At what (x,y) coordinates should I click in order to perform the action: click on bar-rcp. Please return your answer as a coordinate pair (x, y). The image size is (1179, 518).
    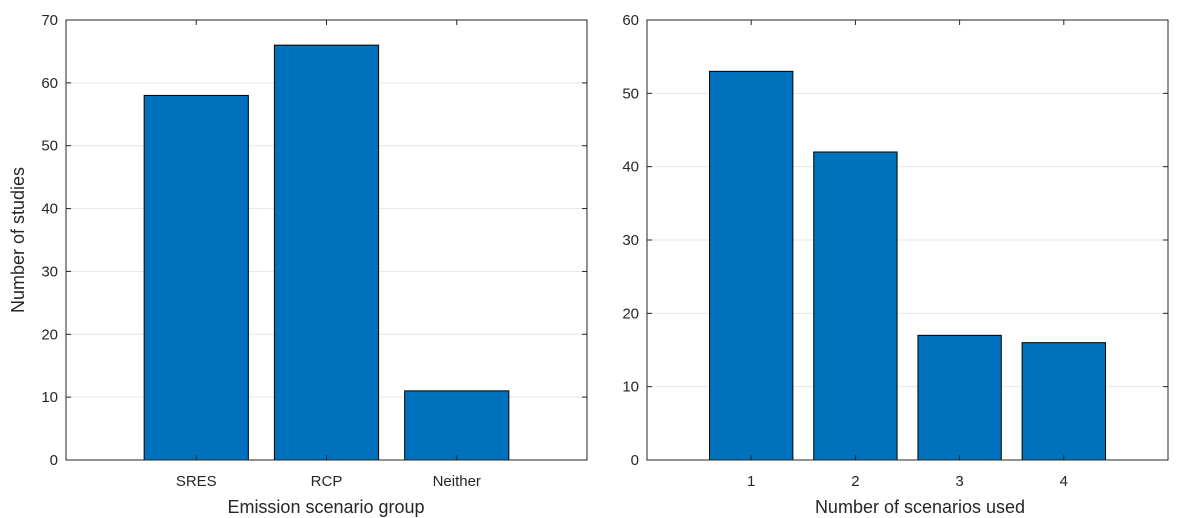
    Looking at the image, I should click on (326, 252).